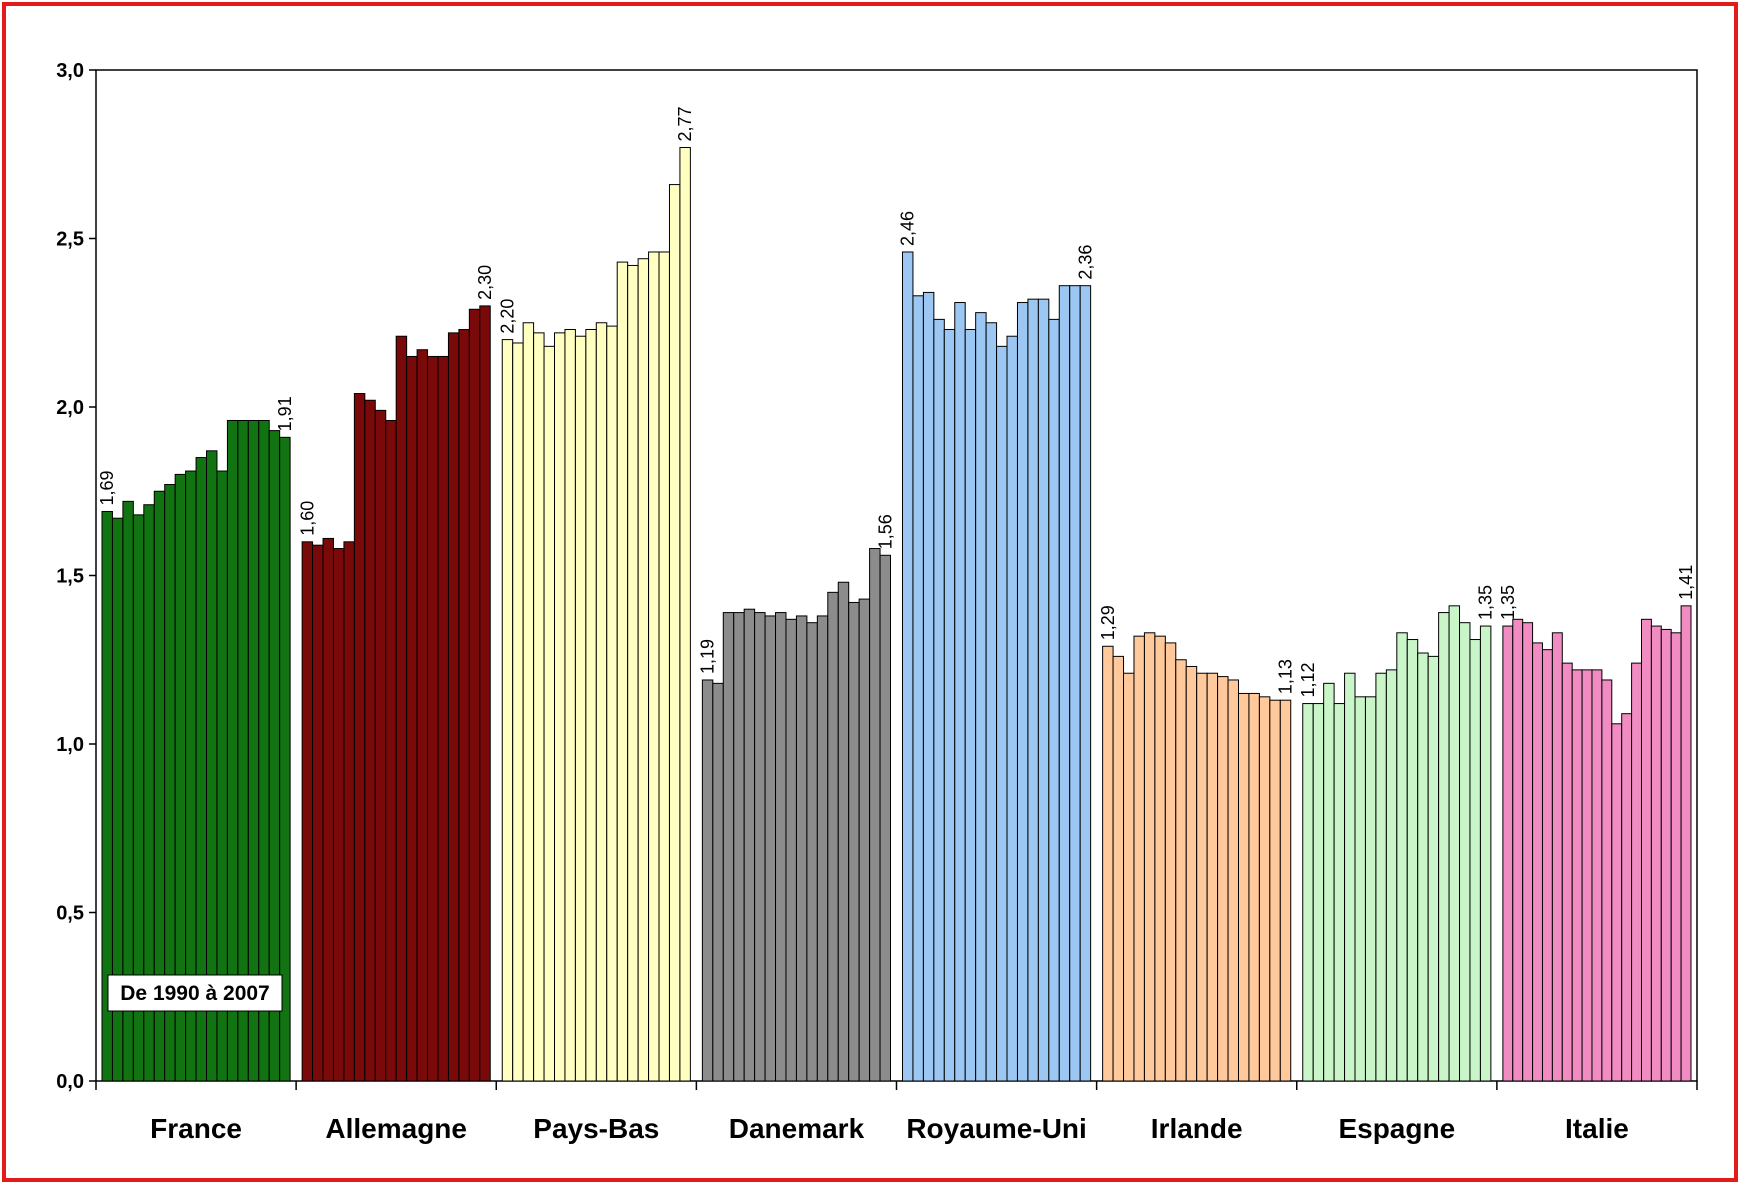  I want to click on data-label: 1,69, so click(107, 487).